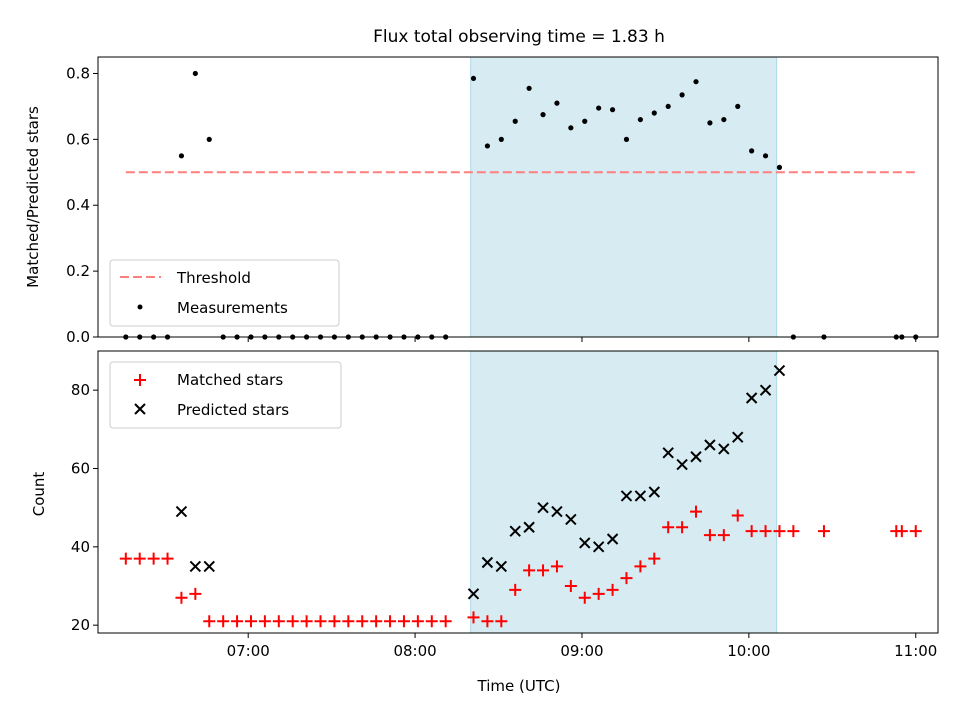  Describe the element at coordinates (78, 337) in the screenshot. I see `top-y-tick-label: 0.0` at that location.